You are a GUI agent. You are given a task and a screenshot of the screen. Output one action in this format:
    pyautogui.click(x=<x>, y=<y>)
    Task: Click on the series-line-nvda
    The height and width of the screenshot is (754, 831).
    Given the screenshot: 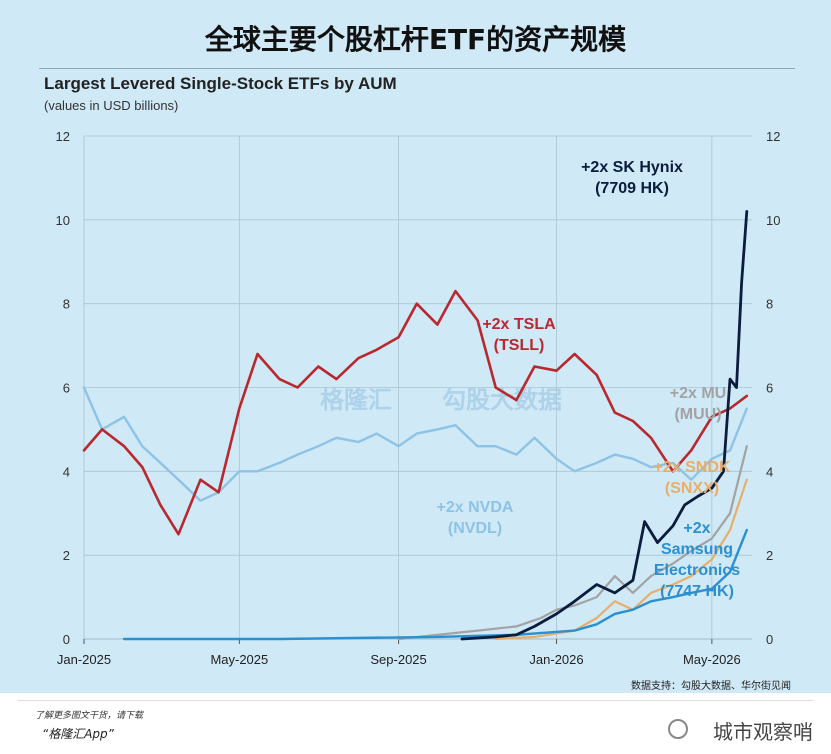 What is the action you would take?
    pyautogui.click(x=415, y=444)
    